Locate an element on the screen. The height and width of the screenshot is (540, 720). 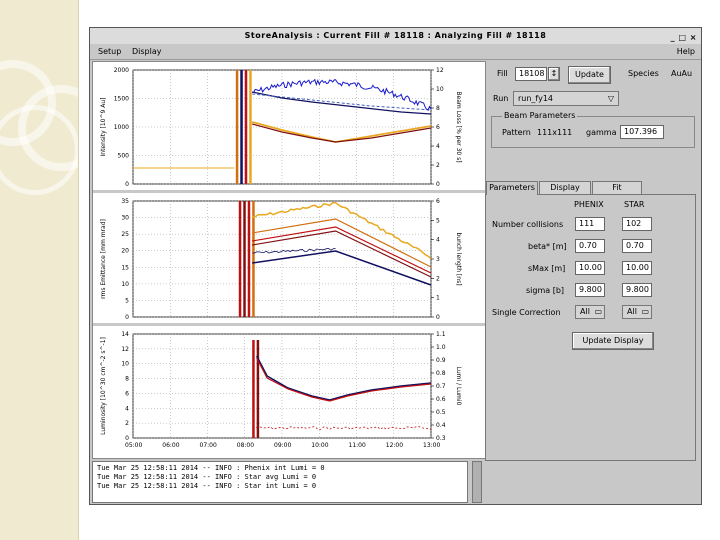
star-correction-value: All is located at coordinates (632, 311).